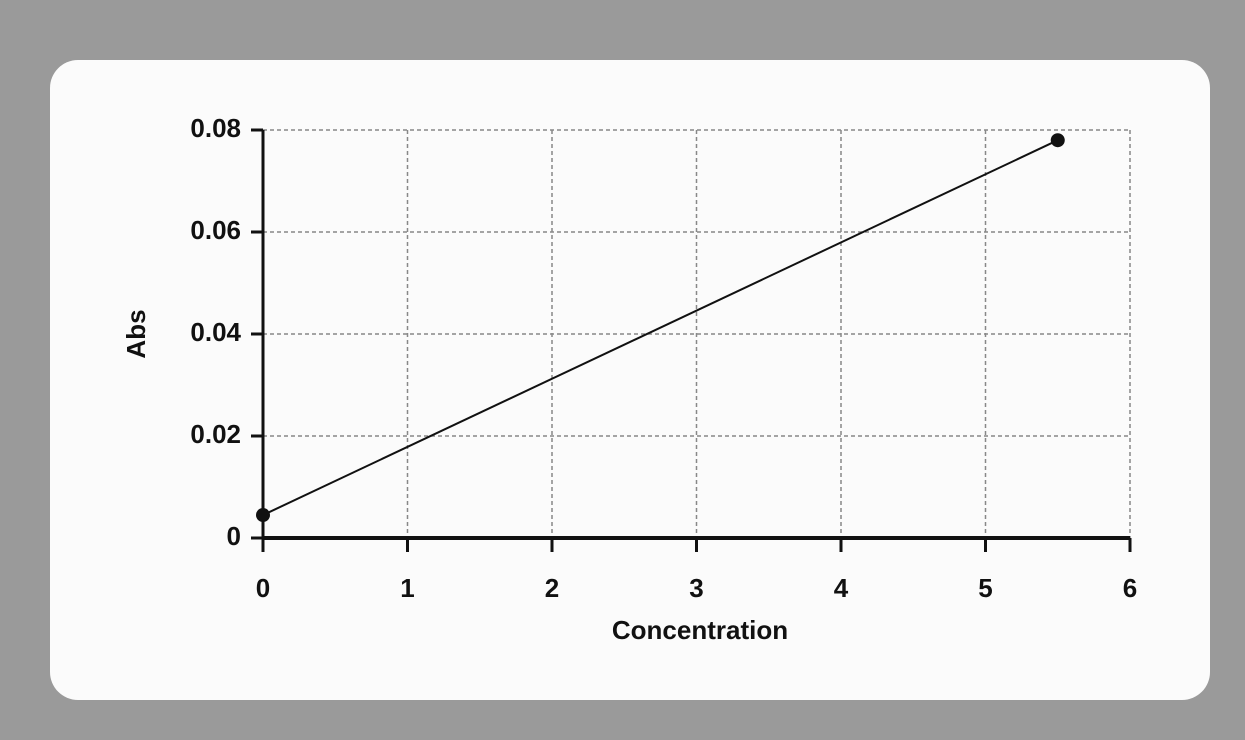  What do you see at coordinates (263, 588) in the screenshot?
I see `x-tick-label: 0` at bounding box center [263, 588].